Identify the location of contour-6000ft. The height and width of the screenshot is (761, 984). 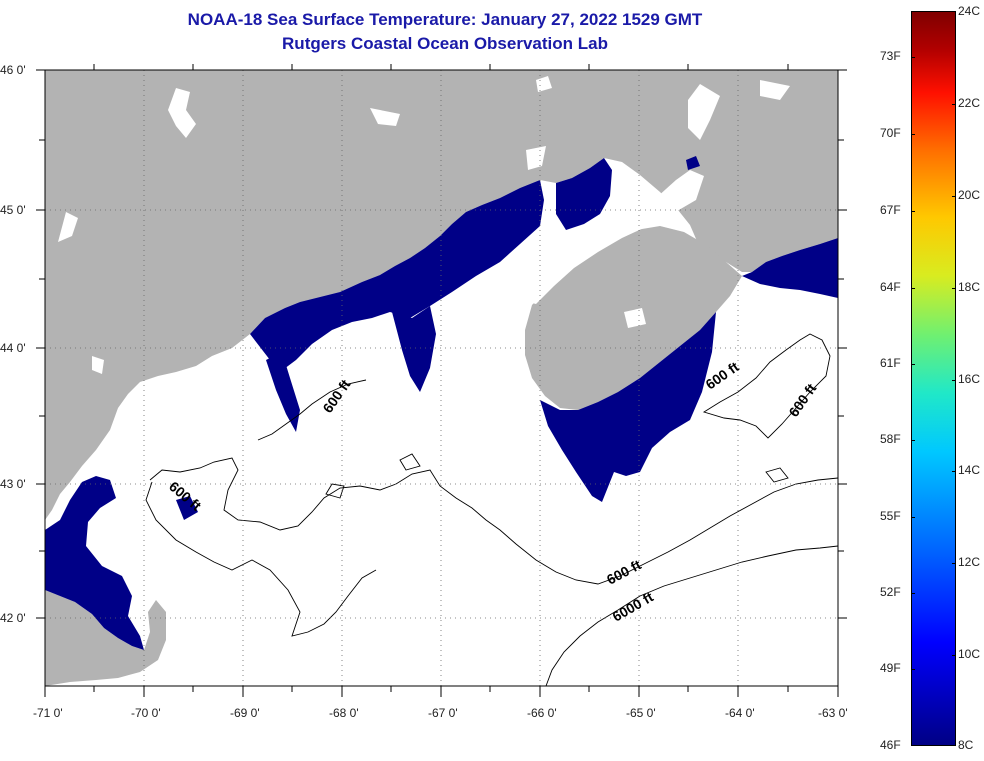
(692, 616).